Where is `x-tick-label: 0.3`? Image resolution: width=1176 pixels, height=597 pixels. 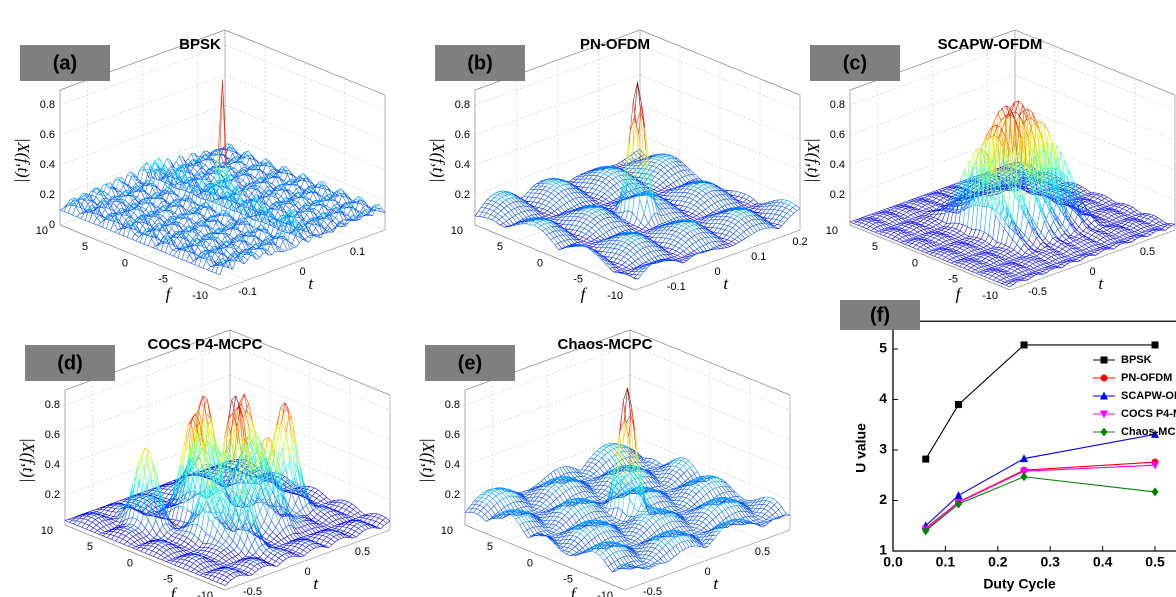
x-tick-label: 0.3 is located at coordinates (1050, 562).